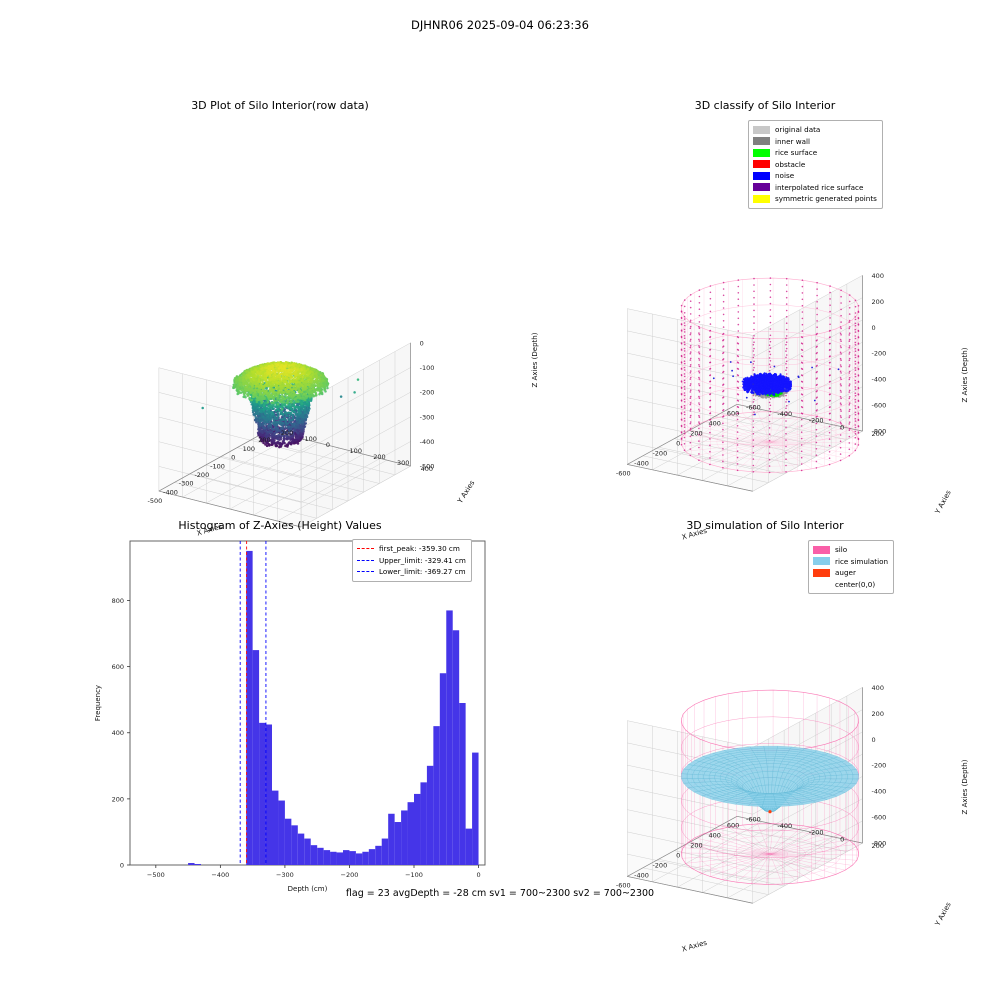 The width and height of the screenshot is (1000, 1000). I want to click on svg-text: 400, so click(427, 469).